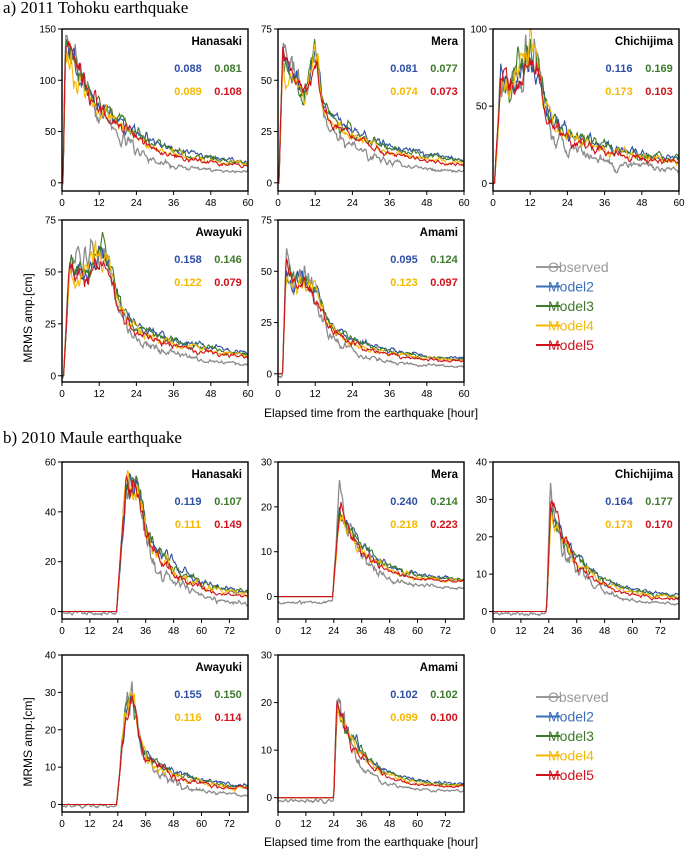 The height and width of the screenshot is (852, 685). Describe the element at coordinates (228, 260) in the screenshot. I see `metric-model3: 0.146` at that location.